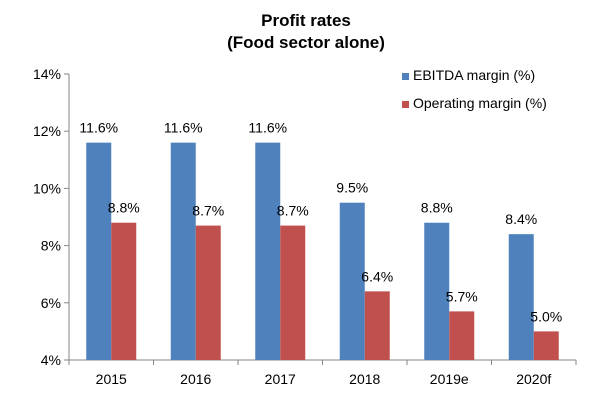  Describe the element at coordinates (51, 246) in the screenshot. I see `y-tick-label: 8%` at that location.